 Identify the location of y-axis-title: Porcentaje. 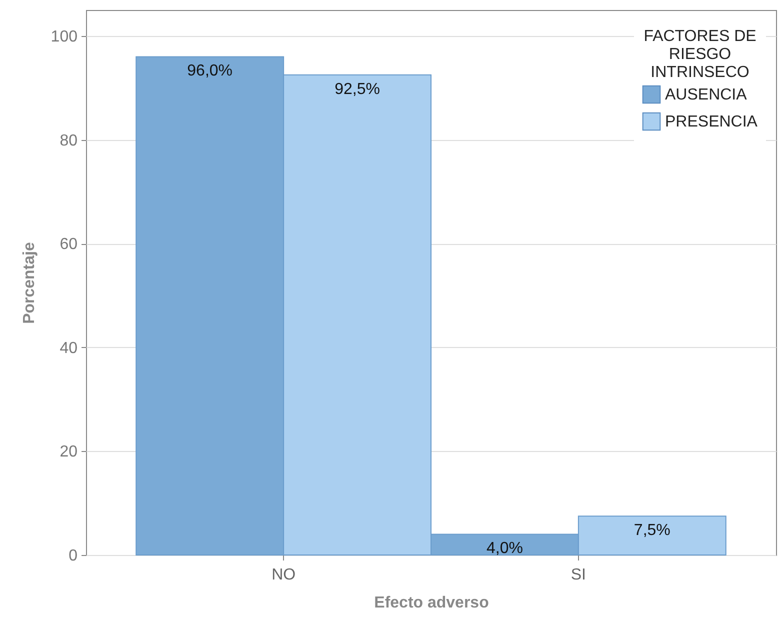
(29, 283).